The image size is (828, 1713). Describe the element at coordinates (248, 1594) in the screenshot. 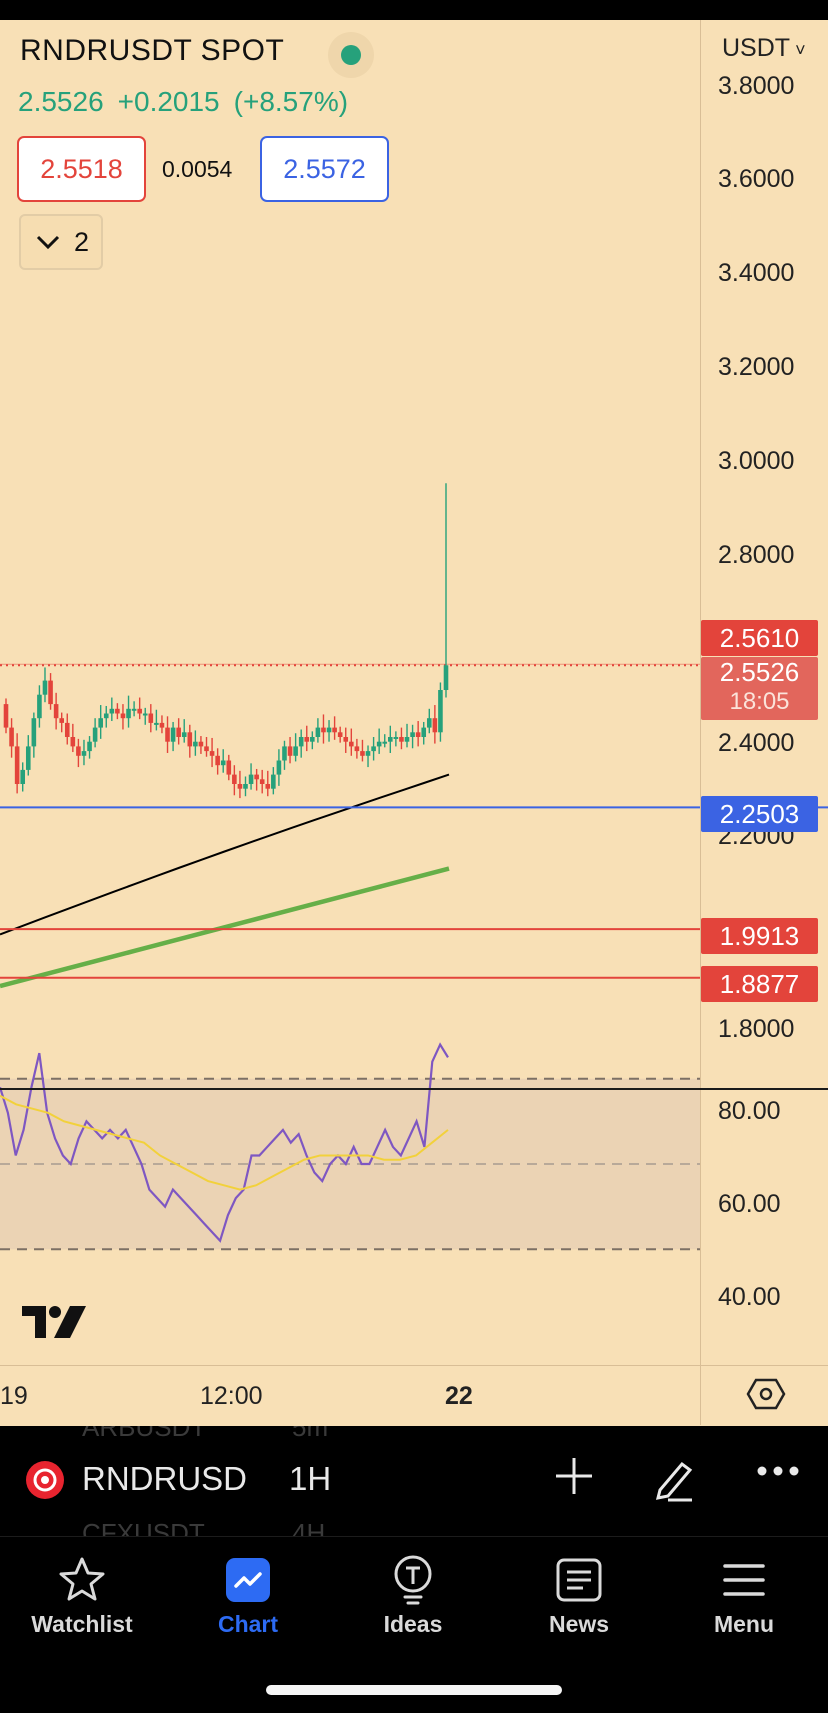

I see `tab-chart: Chart` at that location.